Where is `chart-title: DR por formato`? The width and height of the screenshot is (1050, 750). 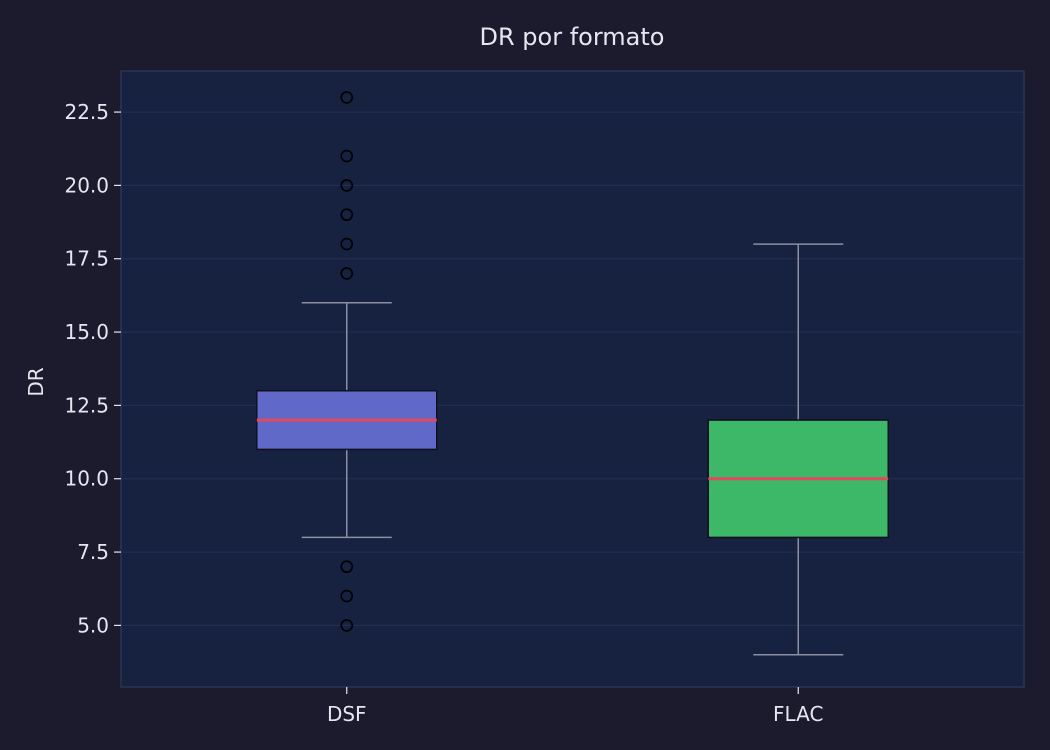
chart-title: DR por formato is located at coordinates (572, 37).